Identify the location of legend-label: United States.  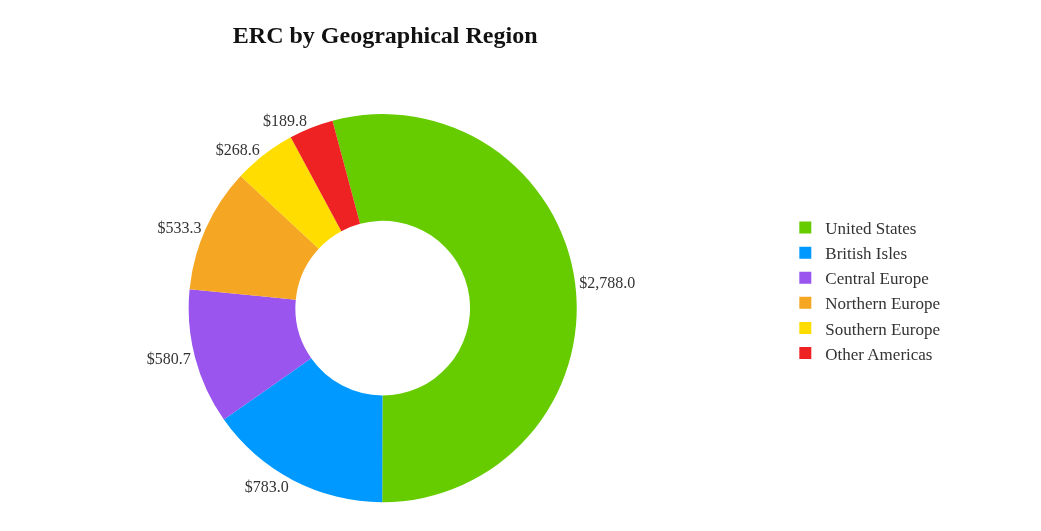
(871, 229).